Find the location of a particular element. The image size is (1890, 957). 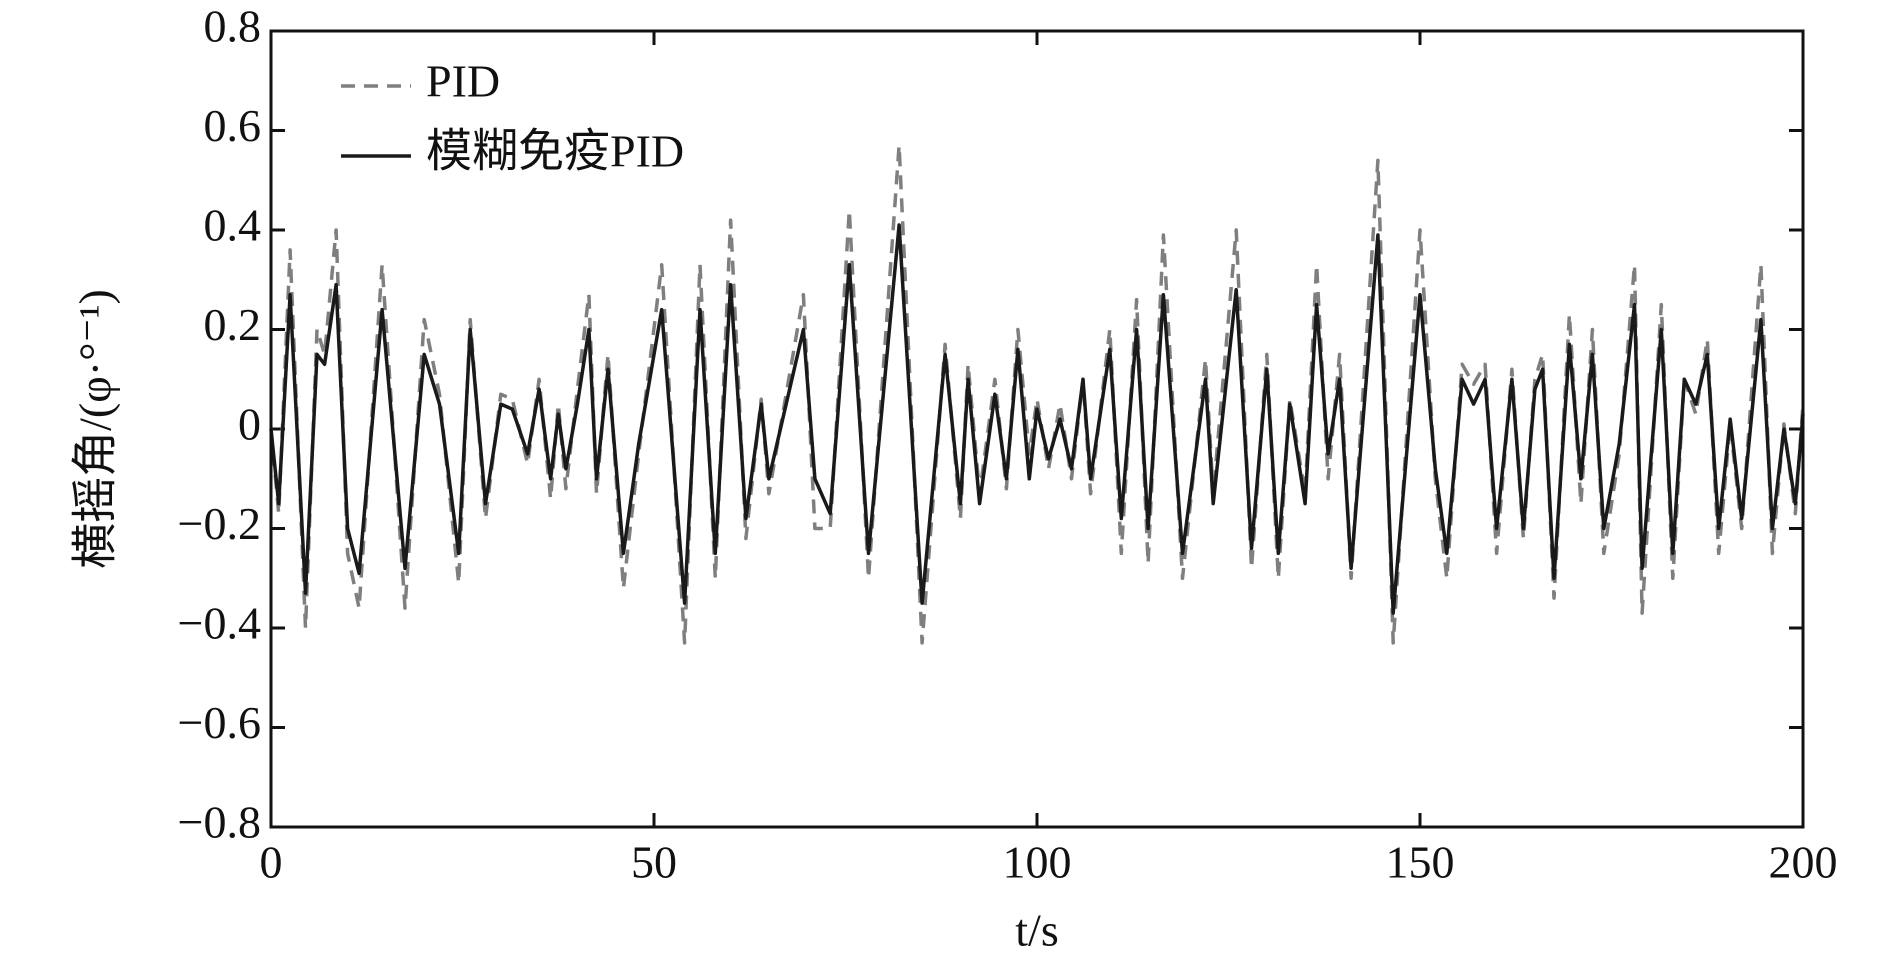

y-tick-label: −0.4 is located at coordinates (219, 623).